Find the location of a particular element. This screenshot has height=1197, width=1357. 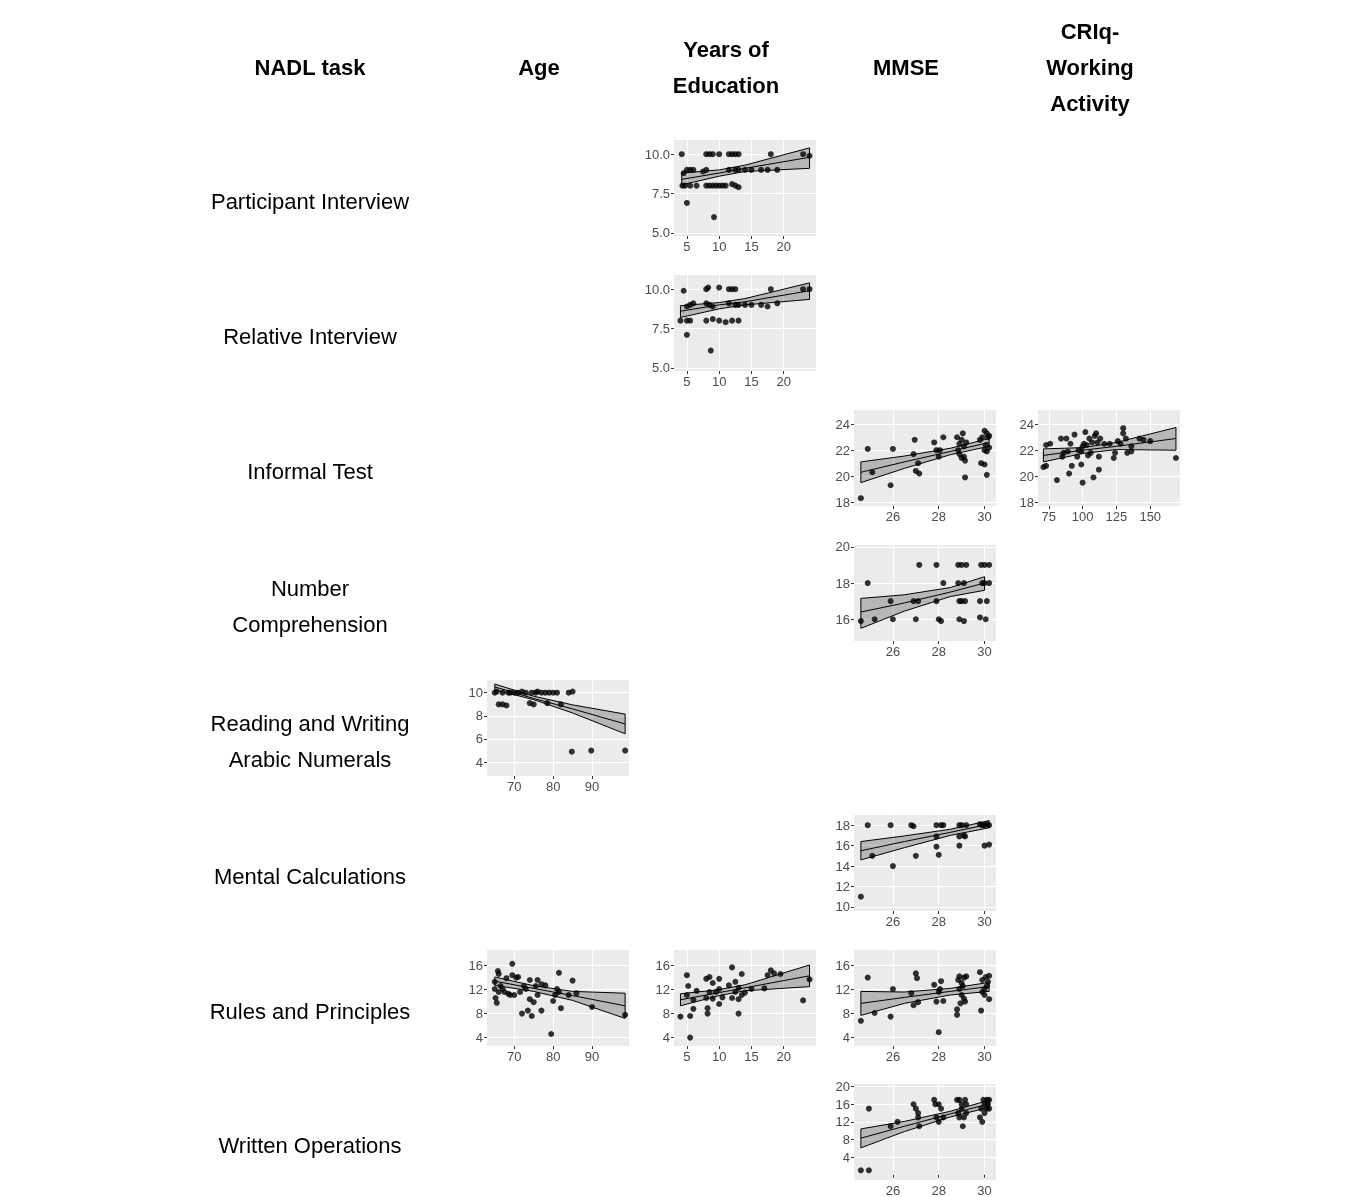

text: MMSE is located at coordinates (906, 68).